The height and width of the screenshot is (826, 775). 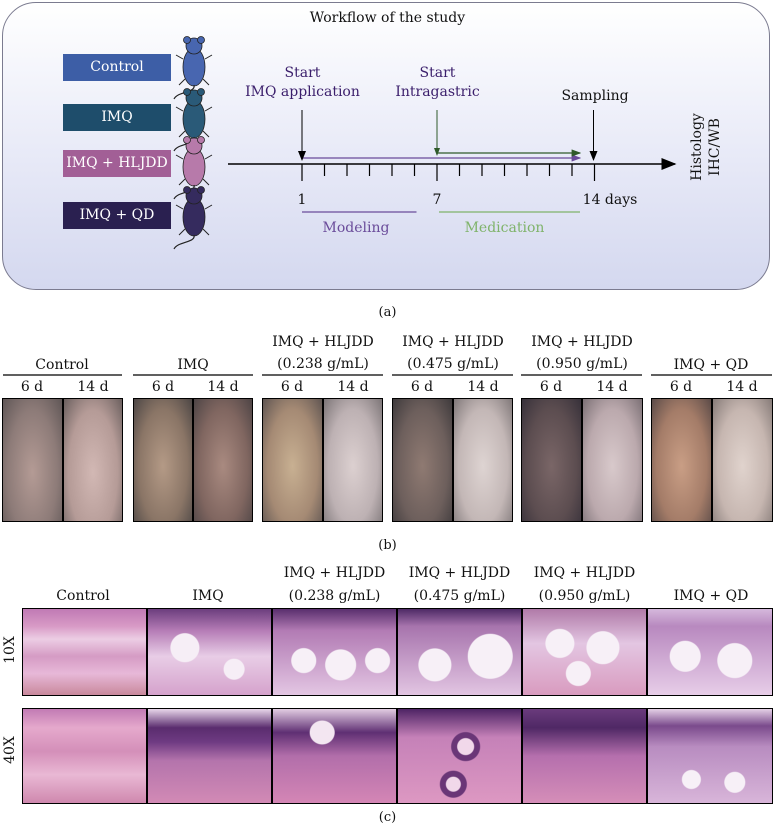 I want to click on histology-10x-hljdd-low, so click(x=334, y=652).